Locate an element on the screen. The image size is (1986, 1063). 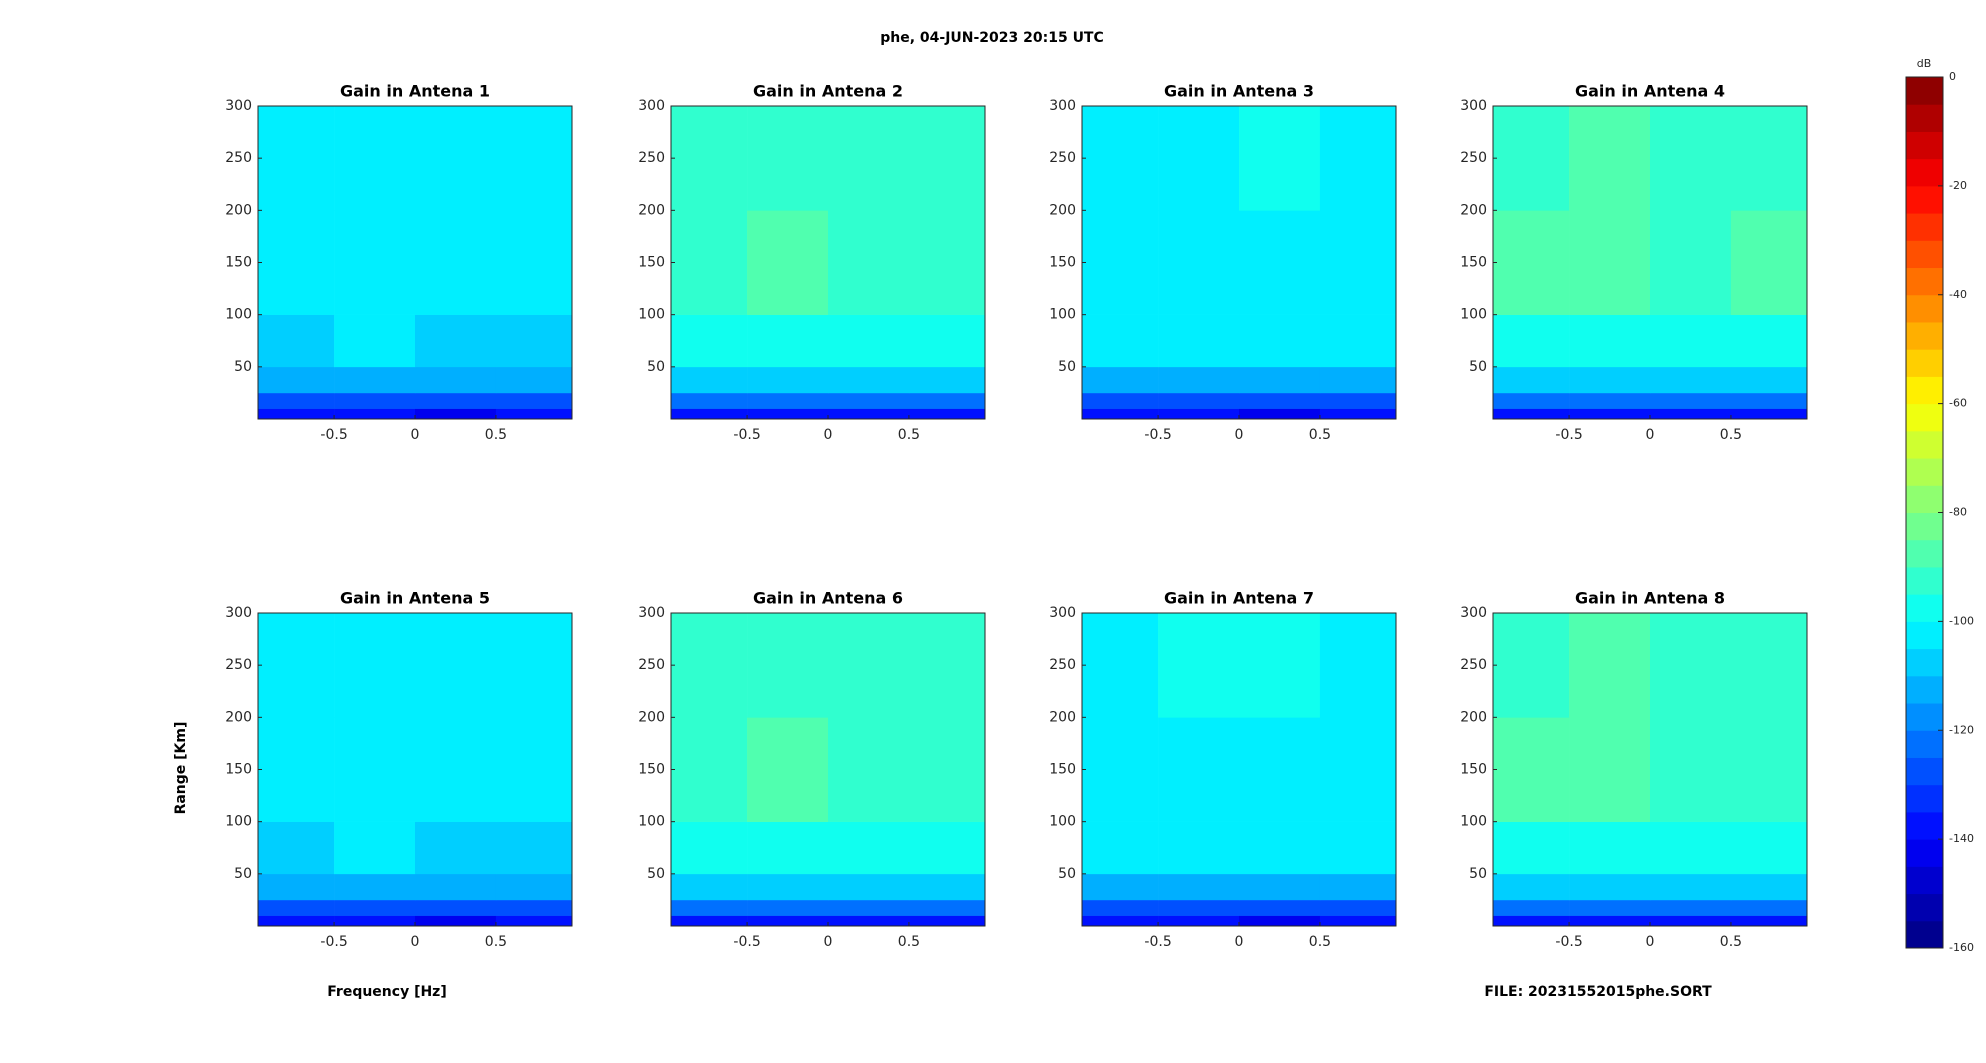
panel-title: Gain in Antena 4 is located at coordinates (1650, 91).